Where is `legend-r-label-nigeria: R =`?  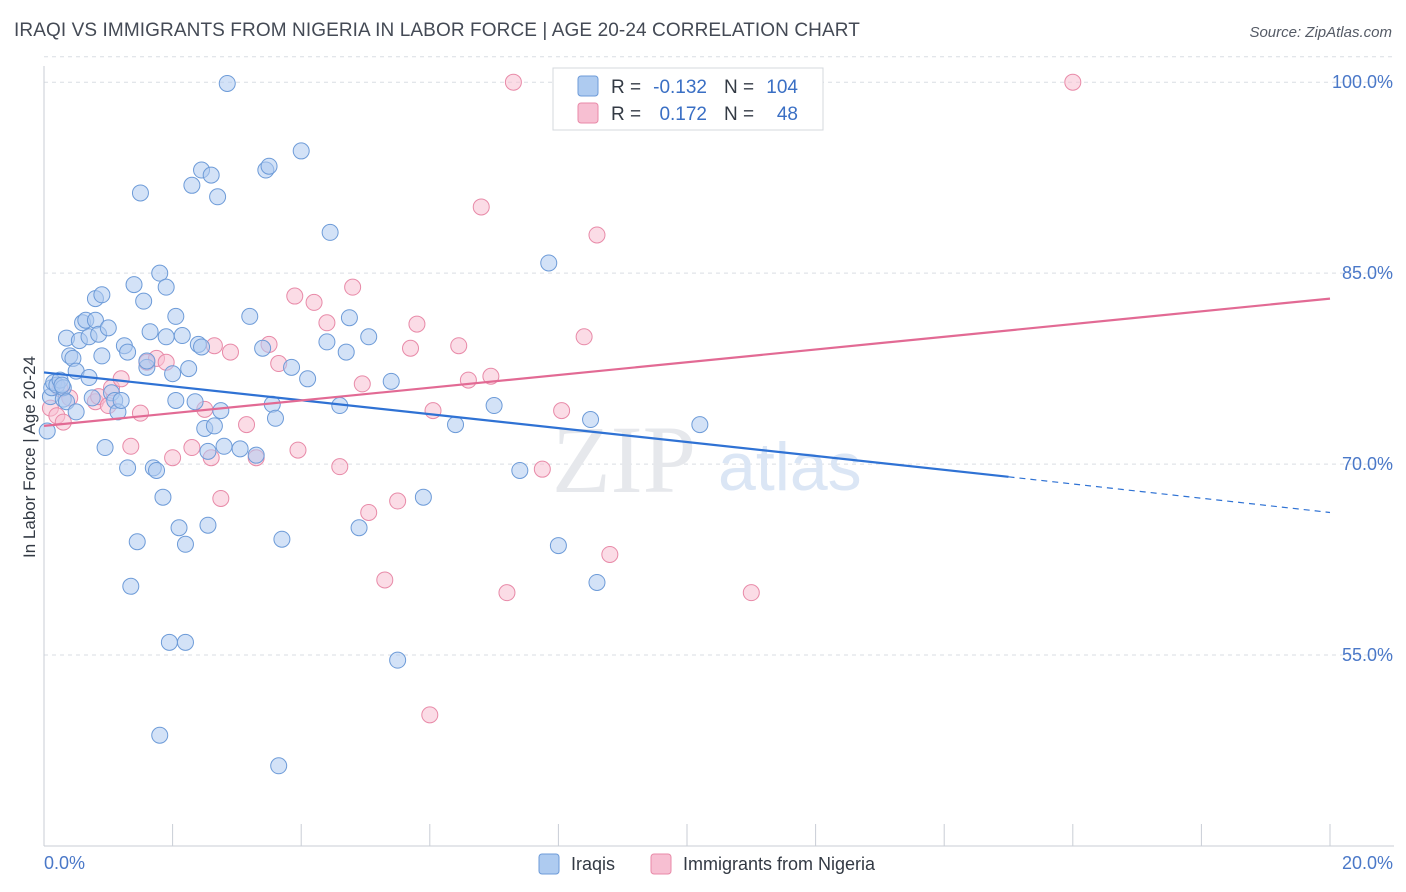 legend-r-label-nigeria: R = is located at coordinates (626, 114).